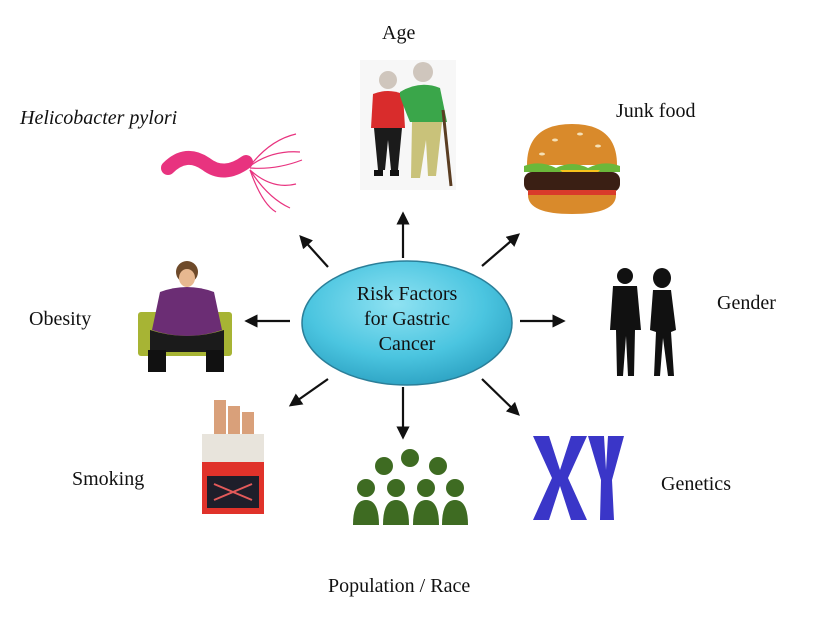  Describe the element at coordinates (308, 392) in the screenshot. I see `arrow-to-smoking` at that location.